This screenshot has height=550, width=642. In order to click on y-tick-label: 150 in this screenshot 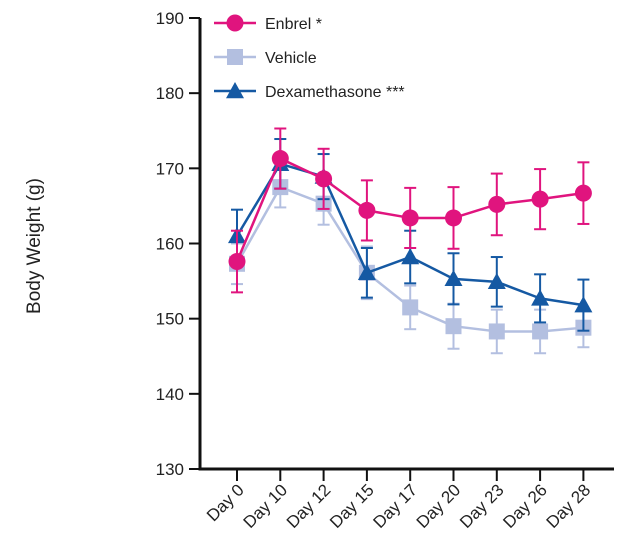, I will do `click(170, 319)`.